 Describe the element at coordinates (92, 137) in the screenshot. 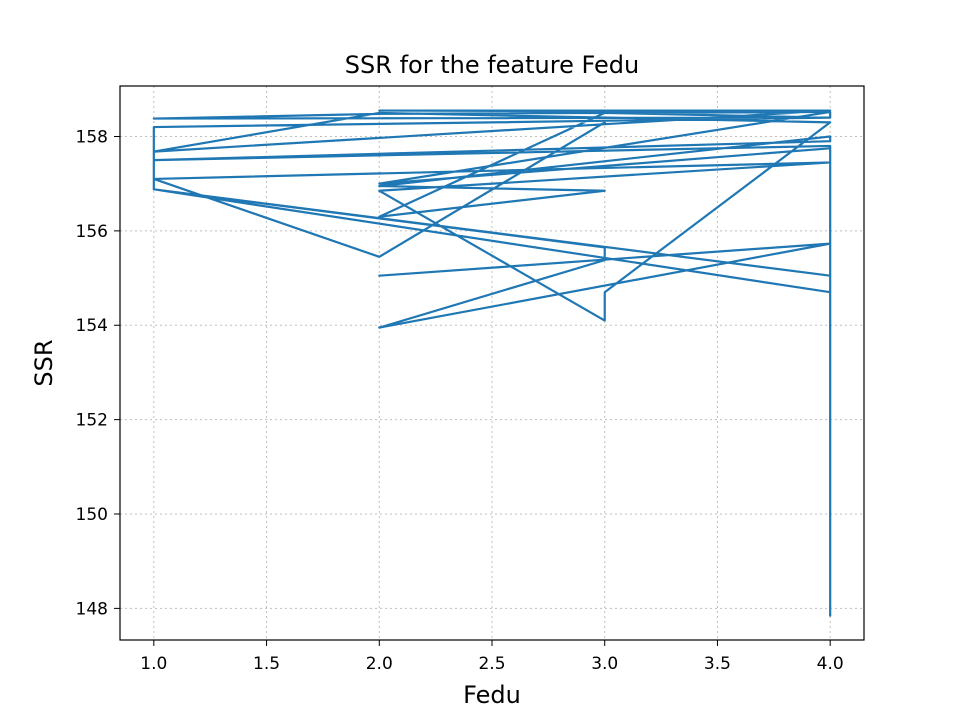

I see `y-tick-label: 158` at that location.